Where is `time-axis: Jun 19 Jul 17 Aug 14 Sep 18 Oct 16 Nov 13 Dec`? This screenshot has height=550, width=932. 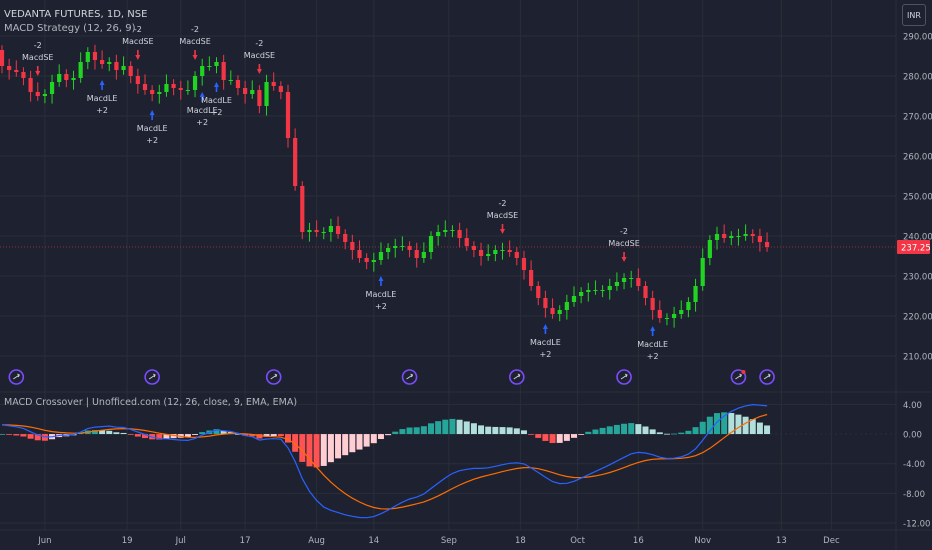 time-axis: Jun 19 Jul 17 Aug 14 Sep 18 Oct 16 Nov 13 Dec is located at coordinates (438, 541).